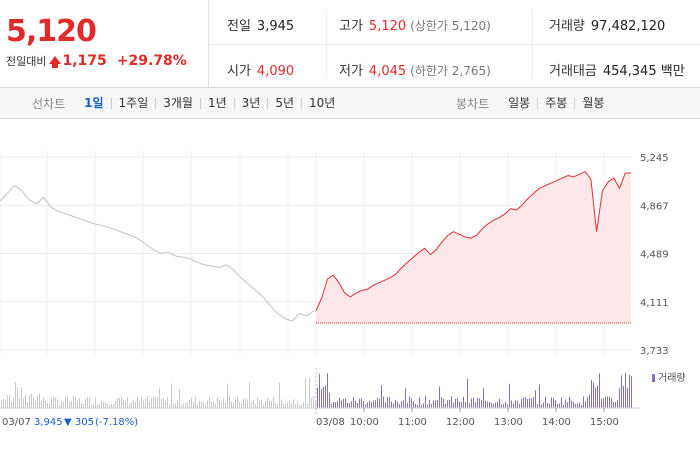  I want to click on stat-label: 거래량, so click(567, 26).